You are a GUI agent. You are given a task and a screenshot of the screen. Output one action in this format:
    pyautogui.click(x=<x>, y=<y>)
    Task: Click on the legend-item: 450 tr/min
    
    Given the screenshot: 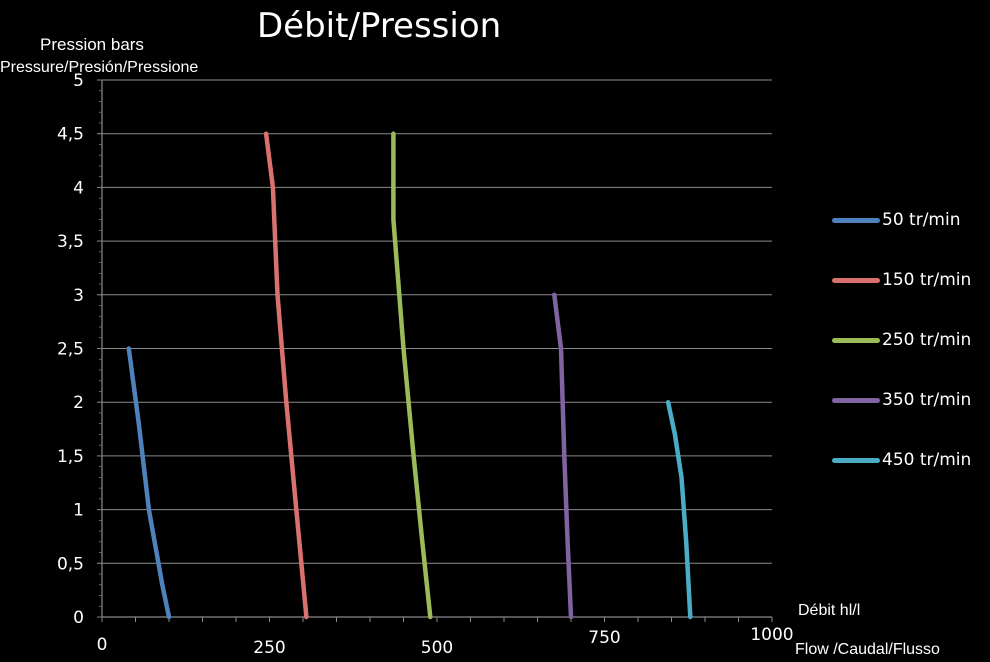 What is the action you would take?
    pyautogui.click(x=901, y=460)
    